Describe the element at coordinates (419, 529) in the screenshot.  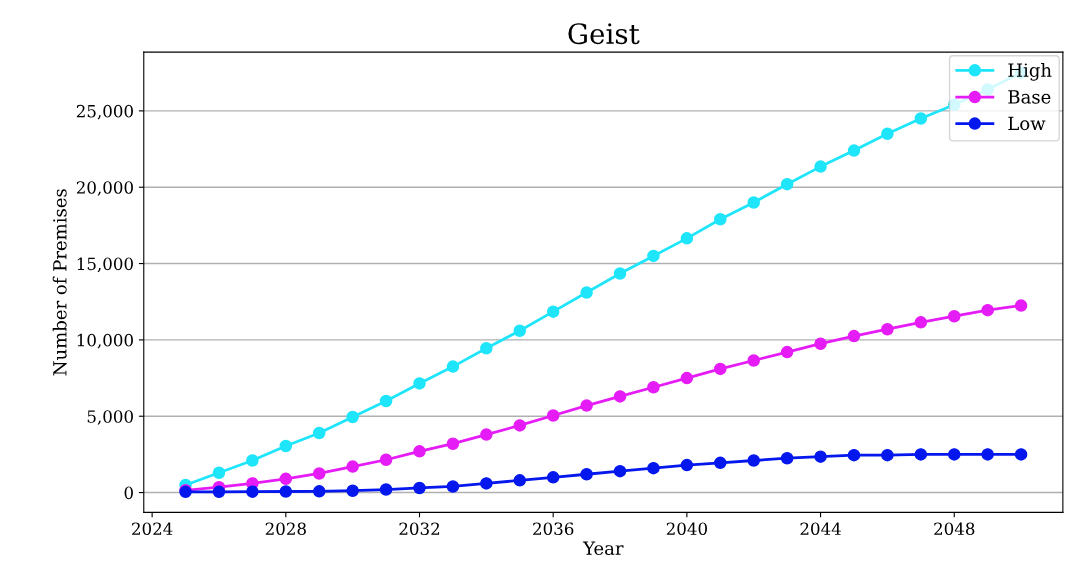
I see `x-tick-label: 2032` at that location.